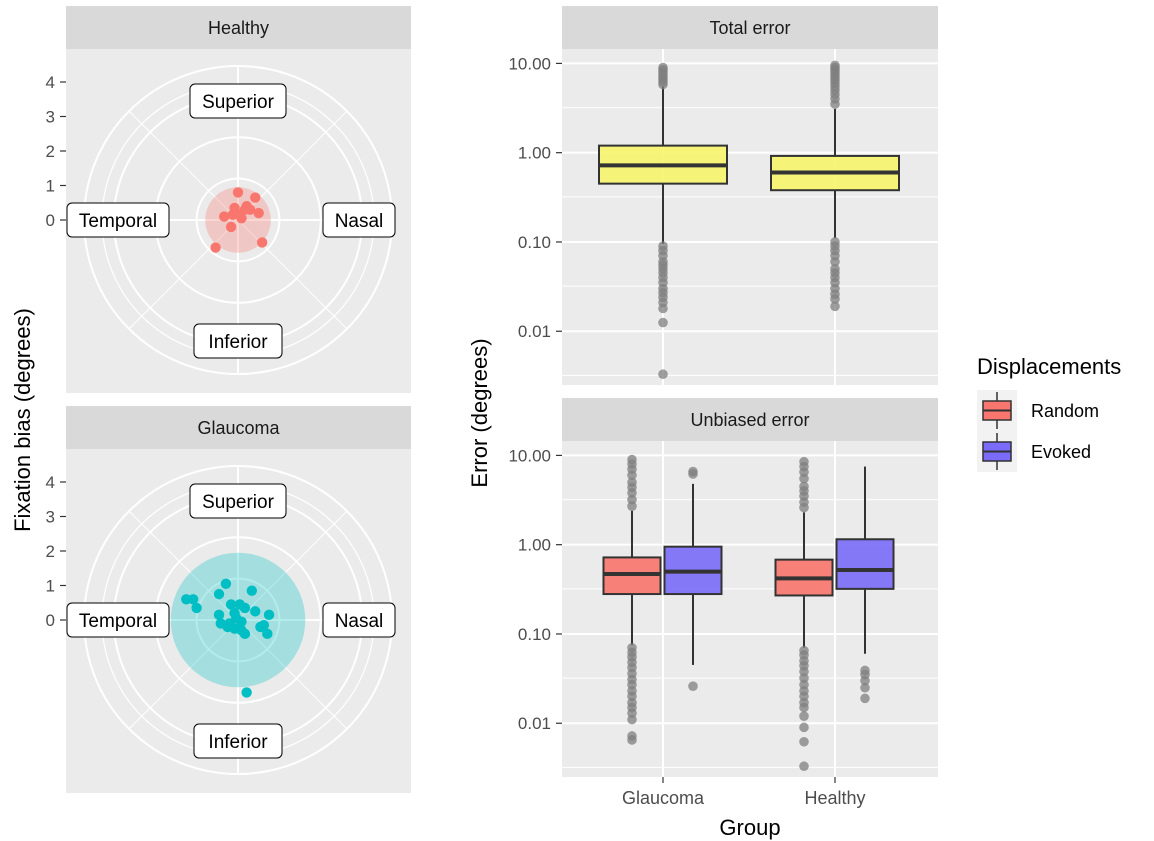 This screenshot has height=841, width=1154. I want to click on legend-title: Displacements, so click(1049, 366).